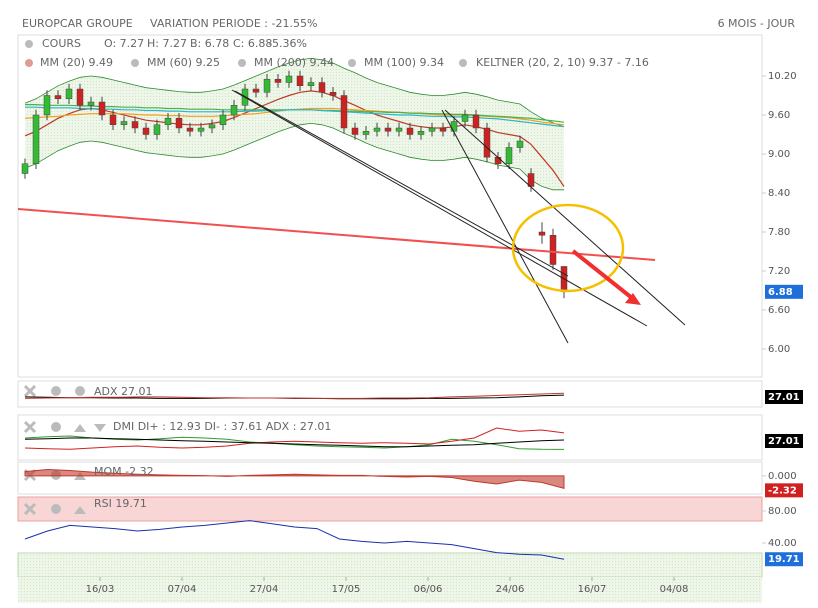 The height and width of the screenshot is (608, 818). I want to click on y-tick-label: 9.00, so click(779, 154).